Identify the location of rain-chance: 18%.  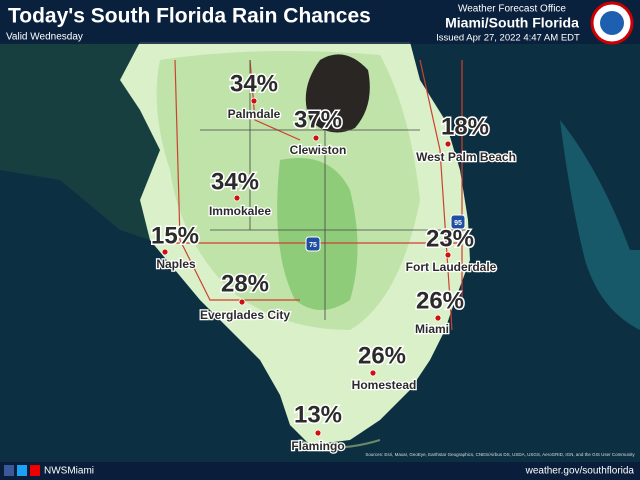
(465, 126).